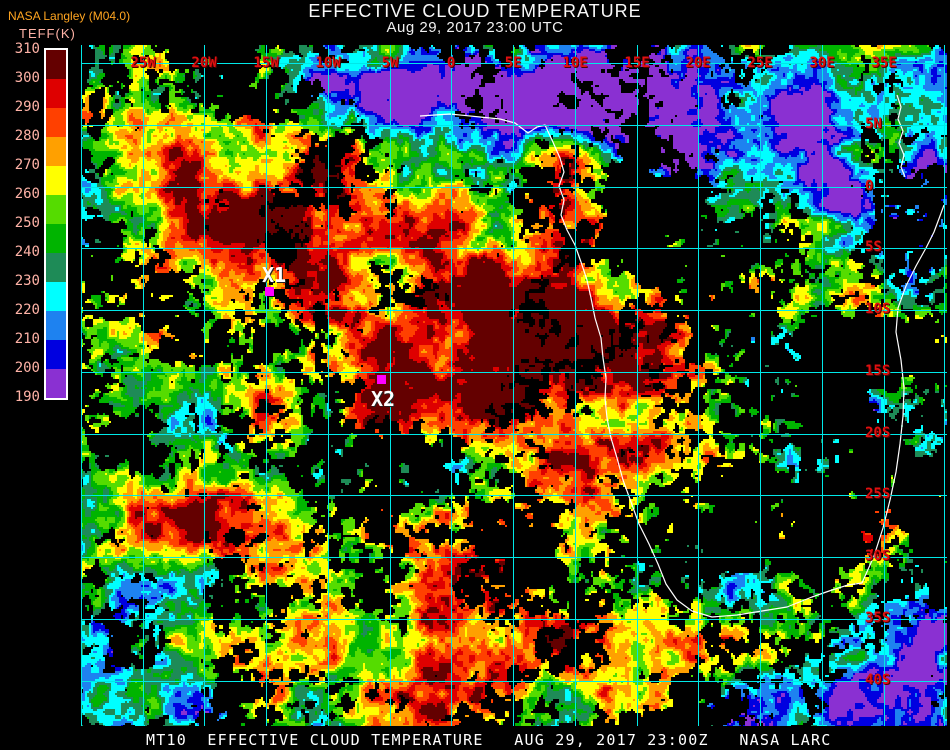 This screenshot has height=750, width=950. I want to click on colorbar, so click(56, 224).